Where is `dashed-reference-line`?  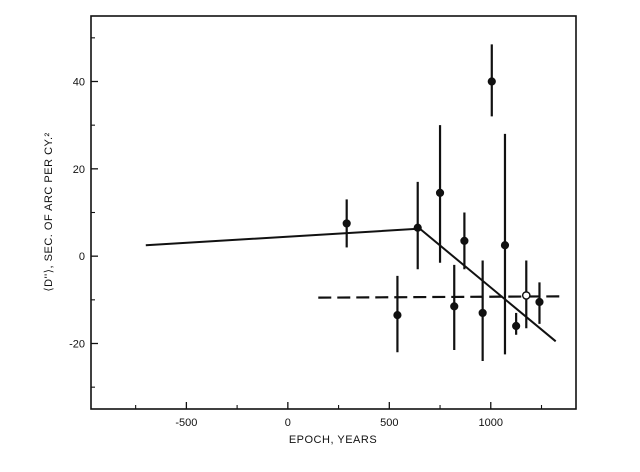 dashed-reference-line is located at coordinates (439, 297).